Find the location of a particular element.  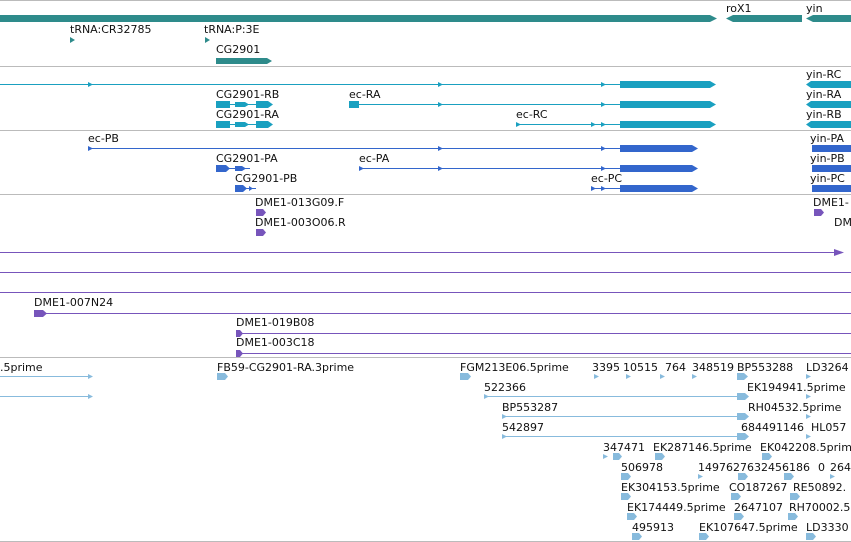

gene-label: CG2901 is located at coordinates (238, 49).